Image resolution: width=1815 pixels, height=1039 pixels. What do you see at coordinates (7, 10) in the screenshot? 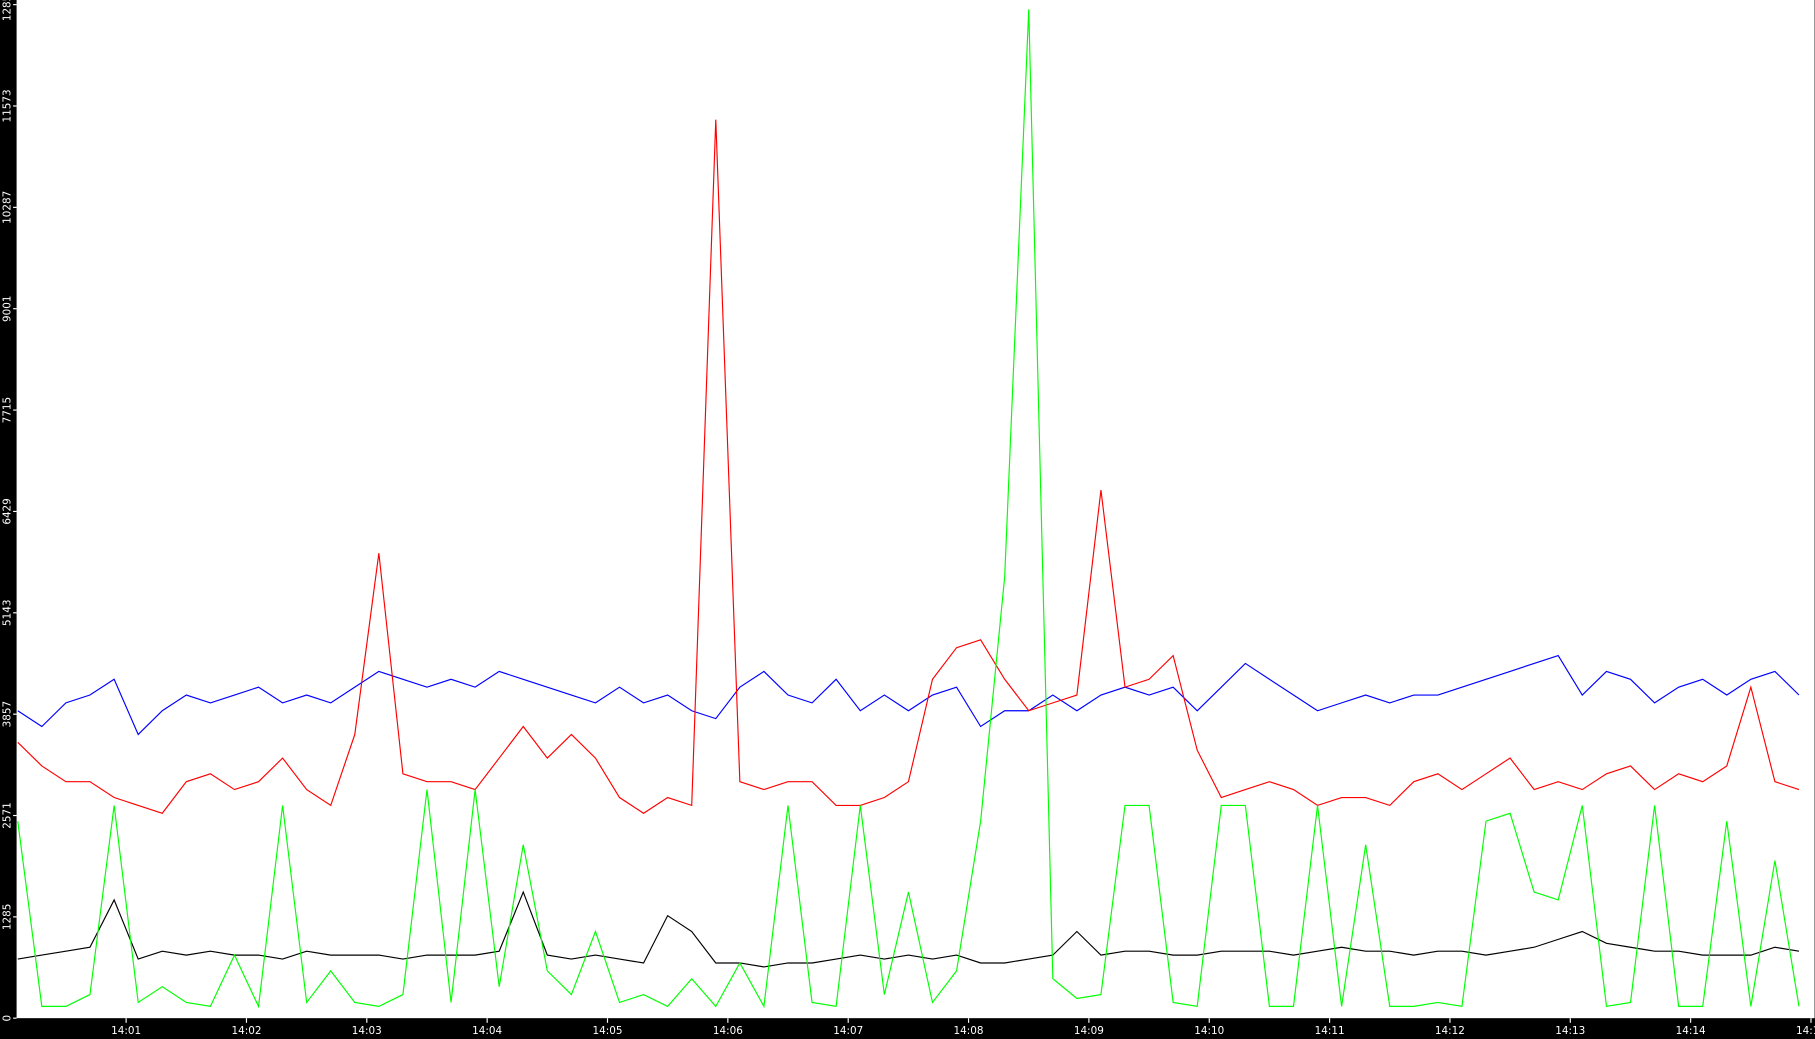
I see `y-tick-label: 12859` at bounding box center [7, 10].